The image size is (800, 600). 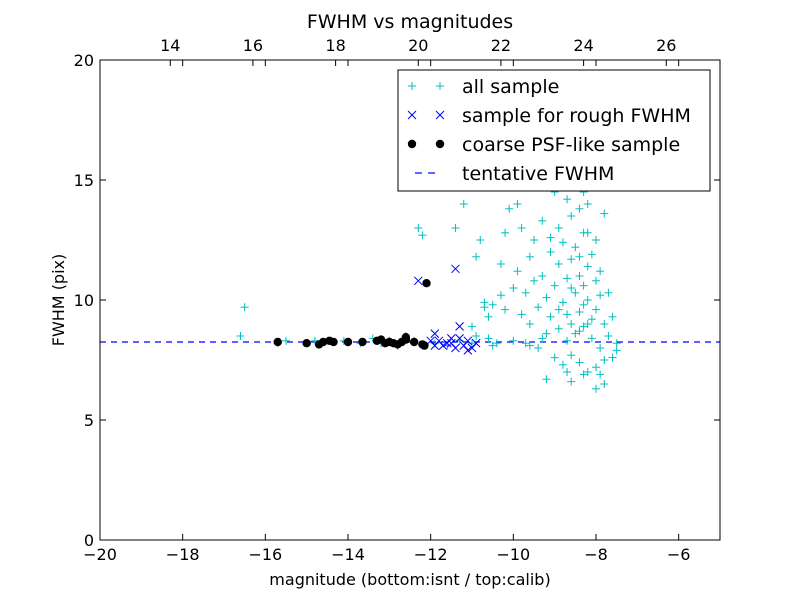 I want to click on x-tick-label: −18, so click(x=183, y=554).